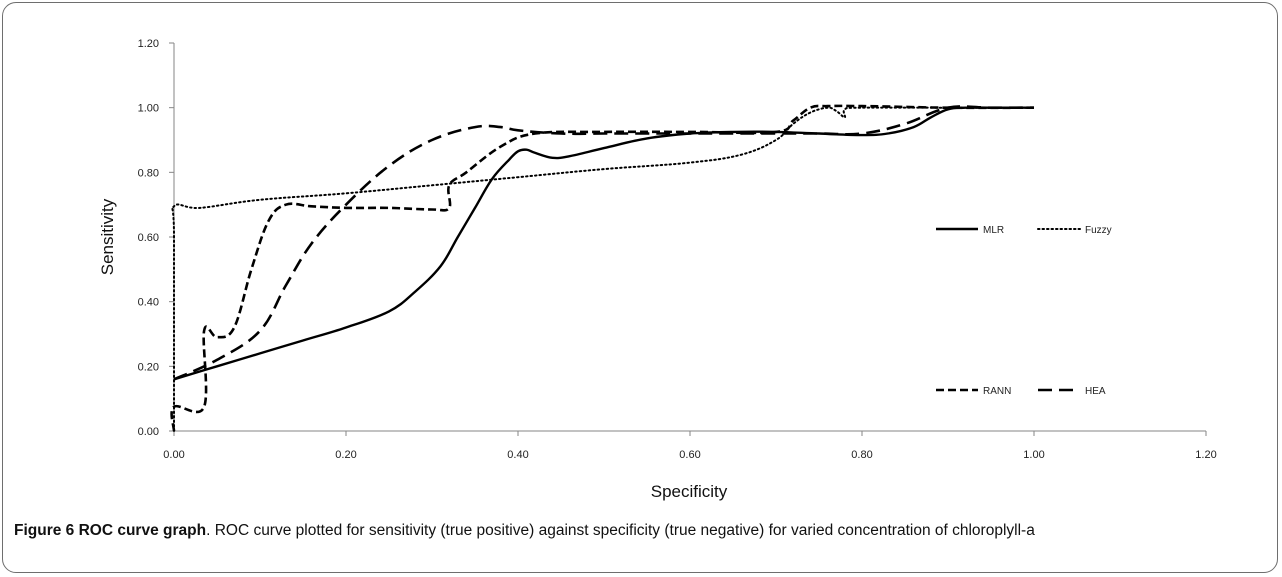  What do you see at coordinates (148, 173) in the screenshot?
I see `y-tick-label: 0.80` at bounding box center [148, 173].